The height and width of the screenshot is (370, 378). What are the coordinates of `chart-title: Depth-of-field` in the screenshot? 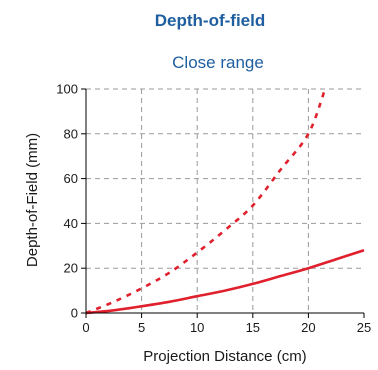 It's located at (210, 20).